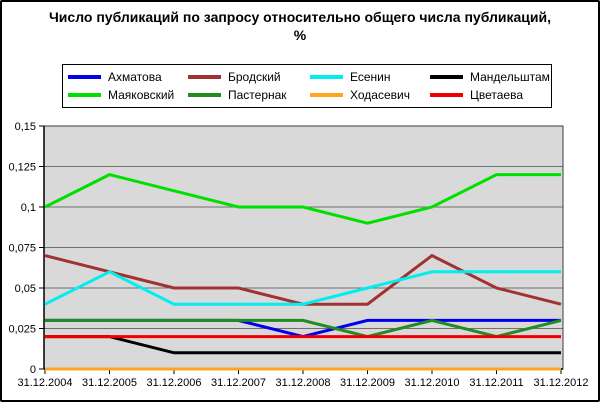  I want to click on legend-line-swatch-brodsky, so click(204, 76).